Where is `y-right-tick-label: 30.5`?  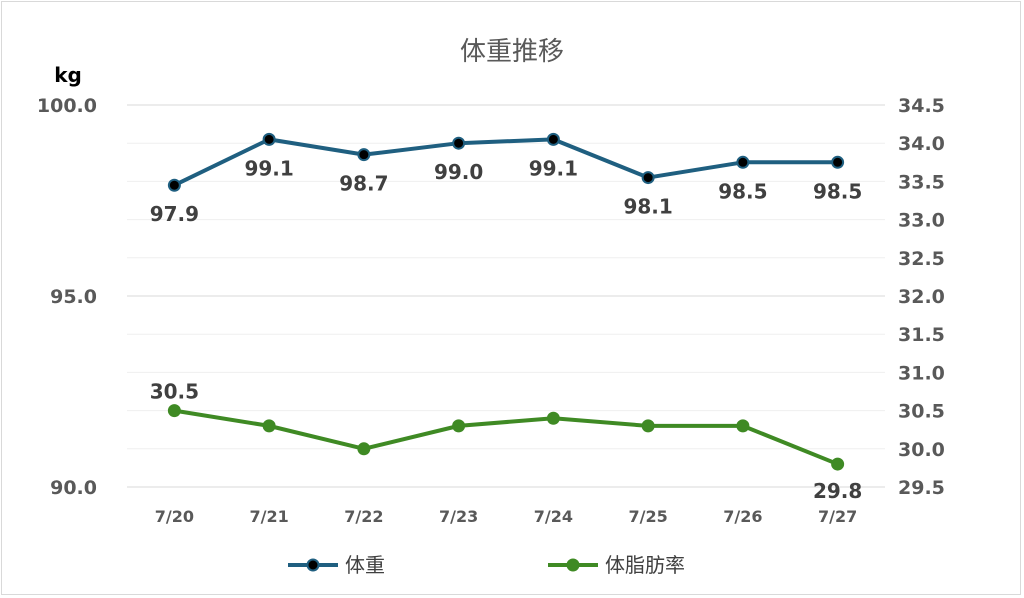
y-right-tick-label: 30.5 is located at coordinates (921, 412).